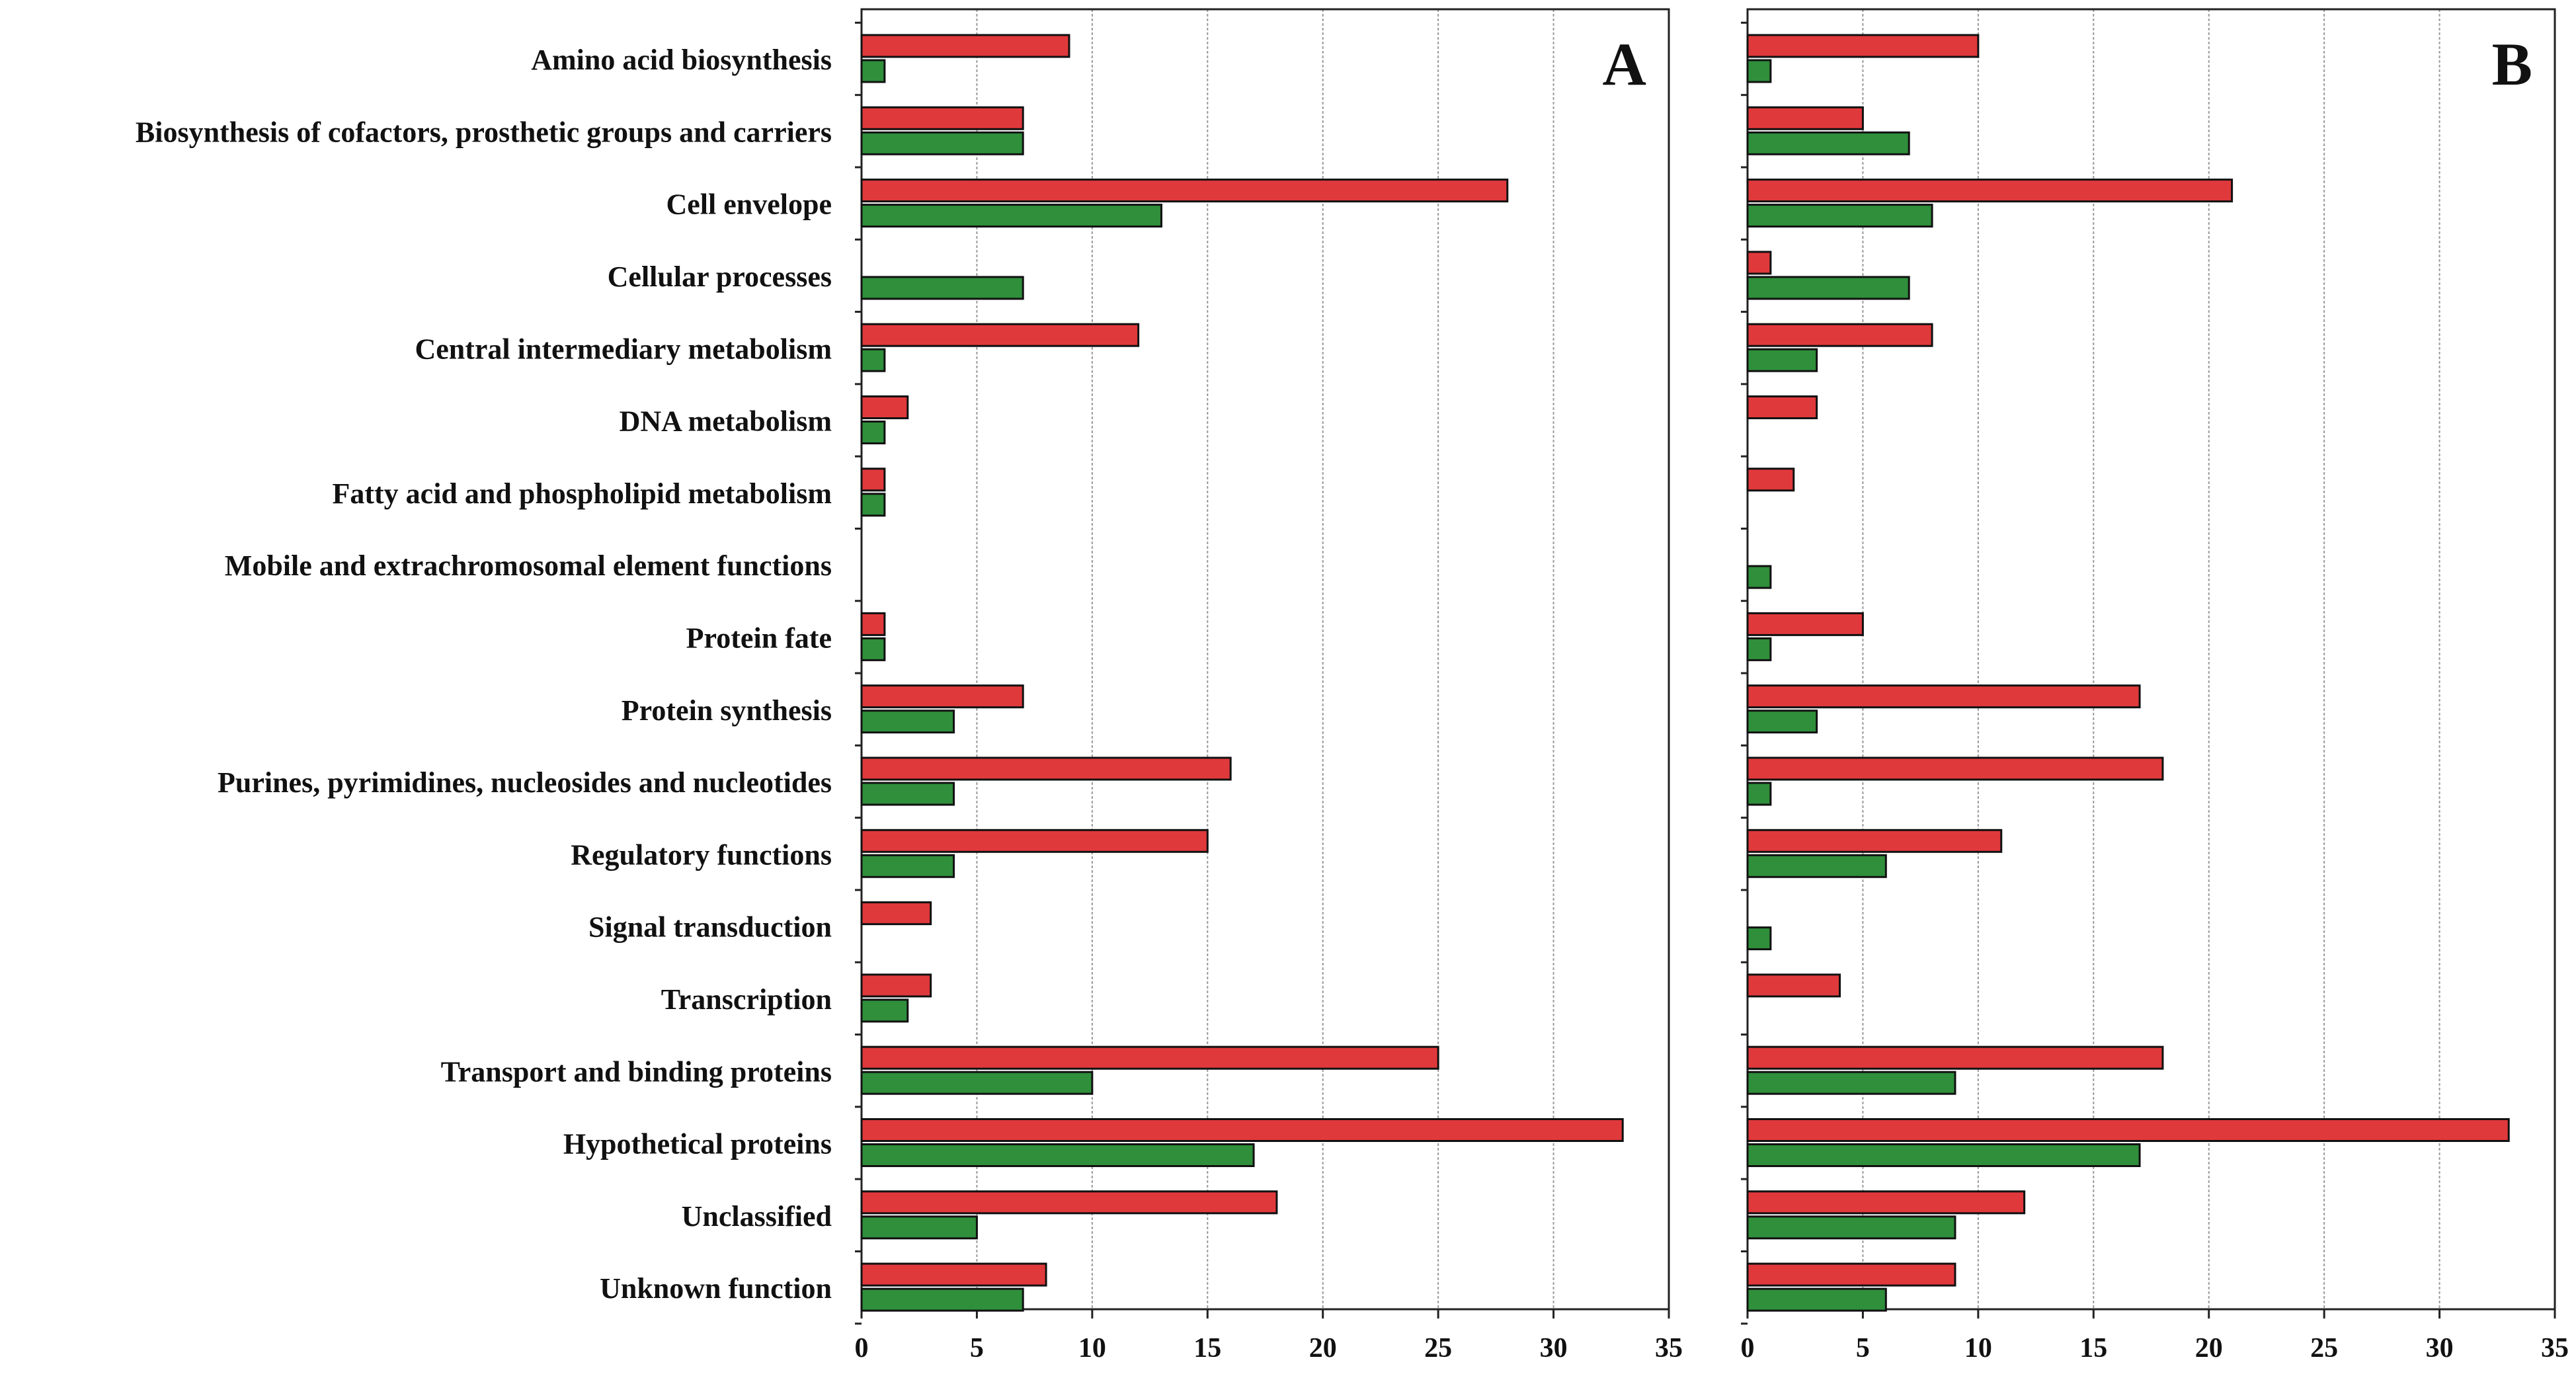 The height and width of the screenshot is (1380, 2576). Describe the element at coordinates (710, 927) in the screenshot. I see `category-label: Signal transduction` at that location.